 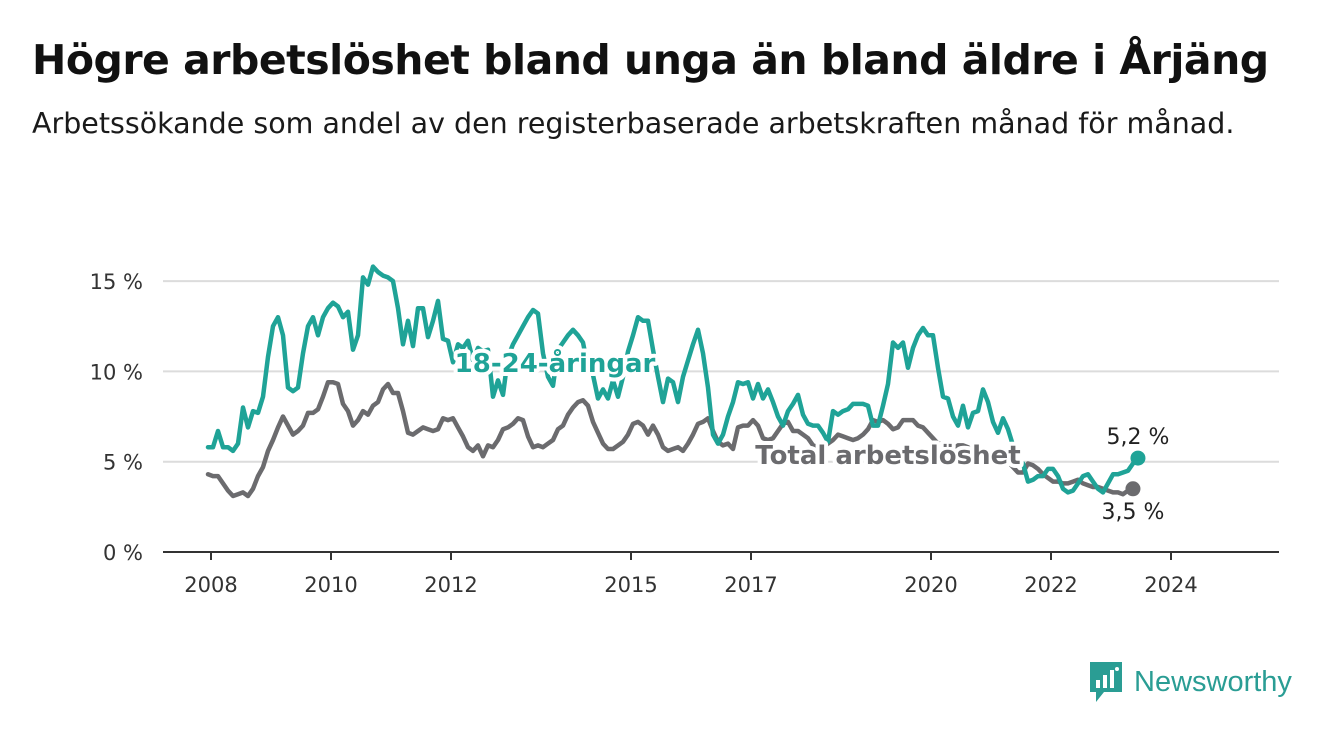 I want to click on series-end-label: 5,2 %, so click(x=1138, y=437).